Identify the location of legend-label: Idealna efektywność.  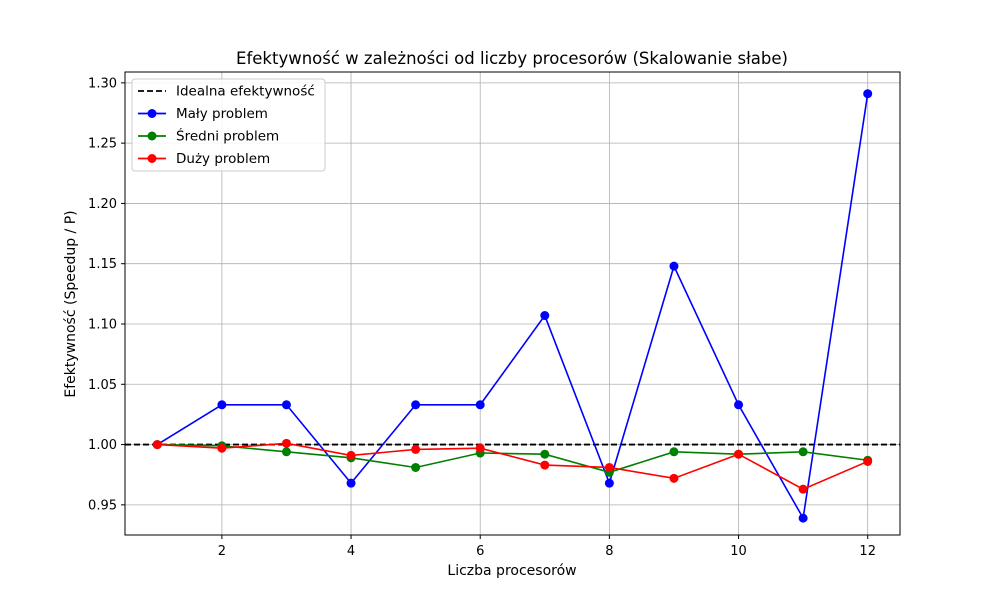
(245, 92).